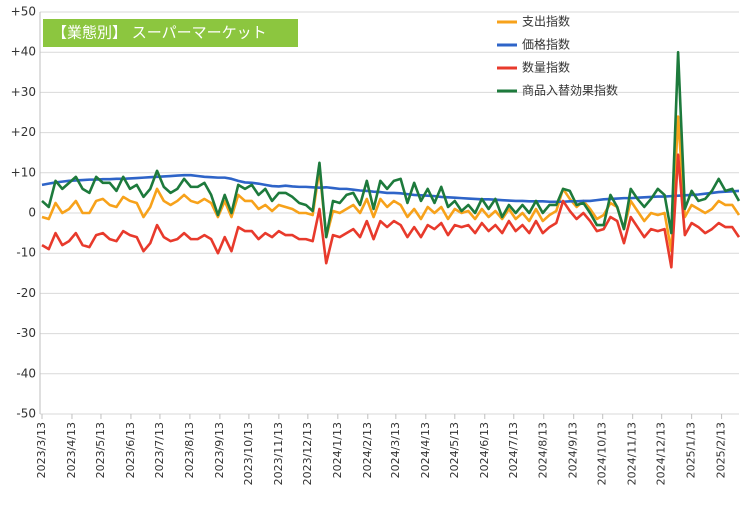 The height and width of the screenshot is (510, 742). I want to click on x-tick-label: 2023/6/13, so click(130, 450).